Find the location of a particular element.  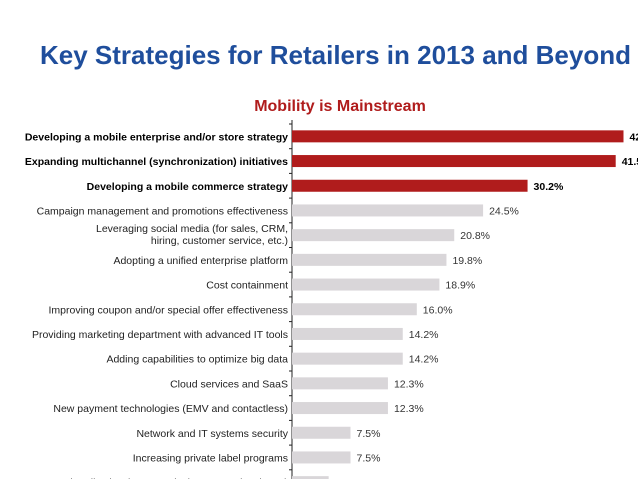

category-label-line: hiring, customer service, etc.) is located at coordinates (219, 241).